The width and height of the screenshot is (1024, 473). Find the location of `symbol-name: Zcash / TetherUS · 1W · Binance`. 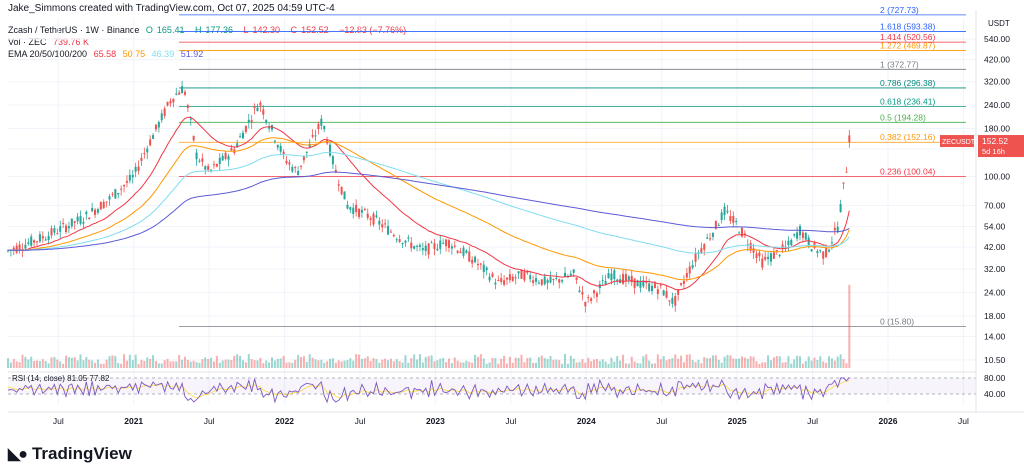

symbol-name: Zcash / TetherUS · 1W · Binance is located at coordinates (74, 30).